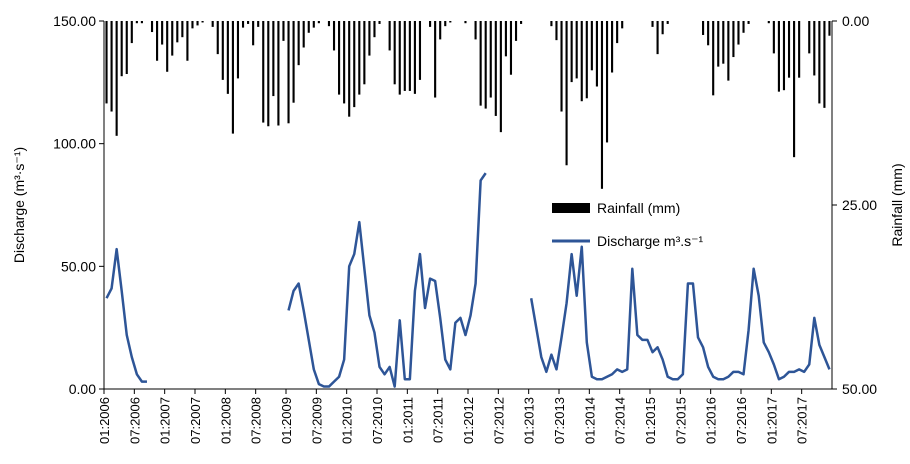  Describe the element at coordinates (468, 420) in the screenshot. I see `x-tick-label: 01:2012` at that location.